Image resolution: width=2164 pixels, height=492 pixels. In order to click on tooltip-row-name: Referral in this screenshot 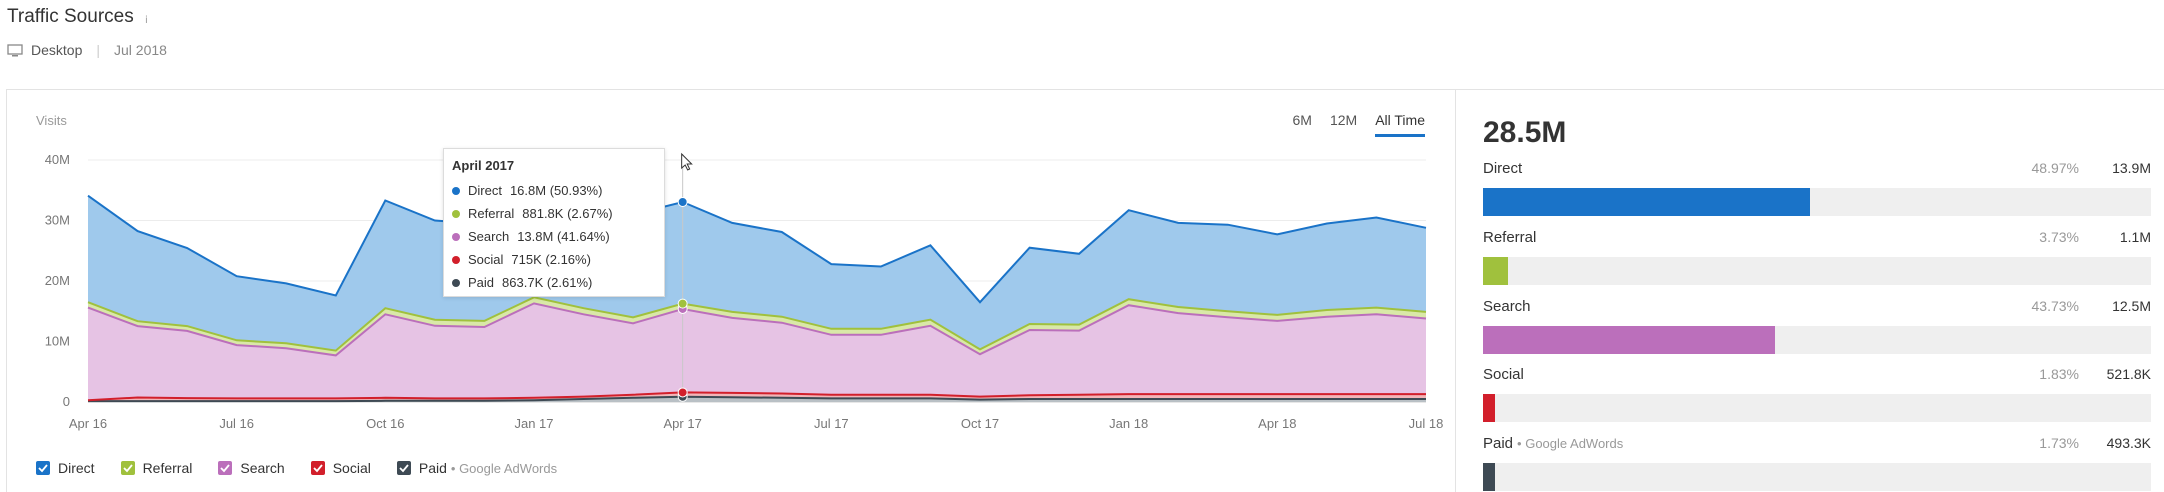, I will do `click(491, 213)`.